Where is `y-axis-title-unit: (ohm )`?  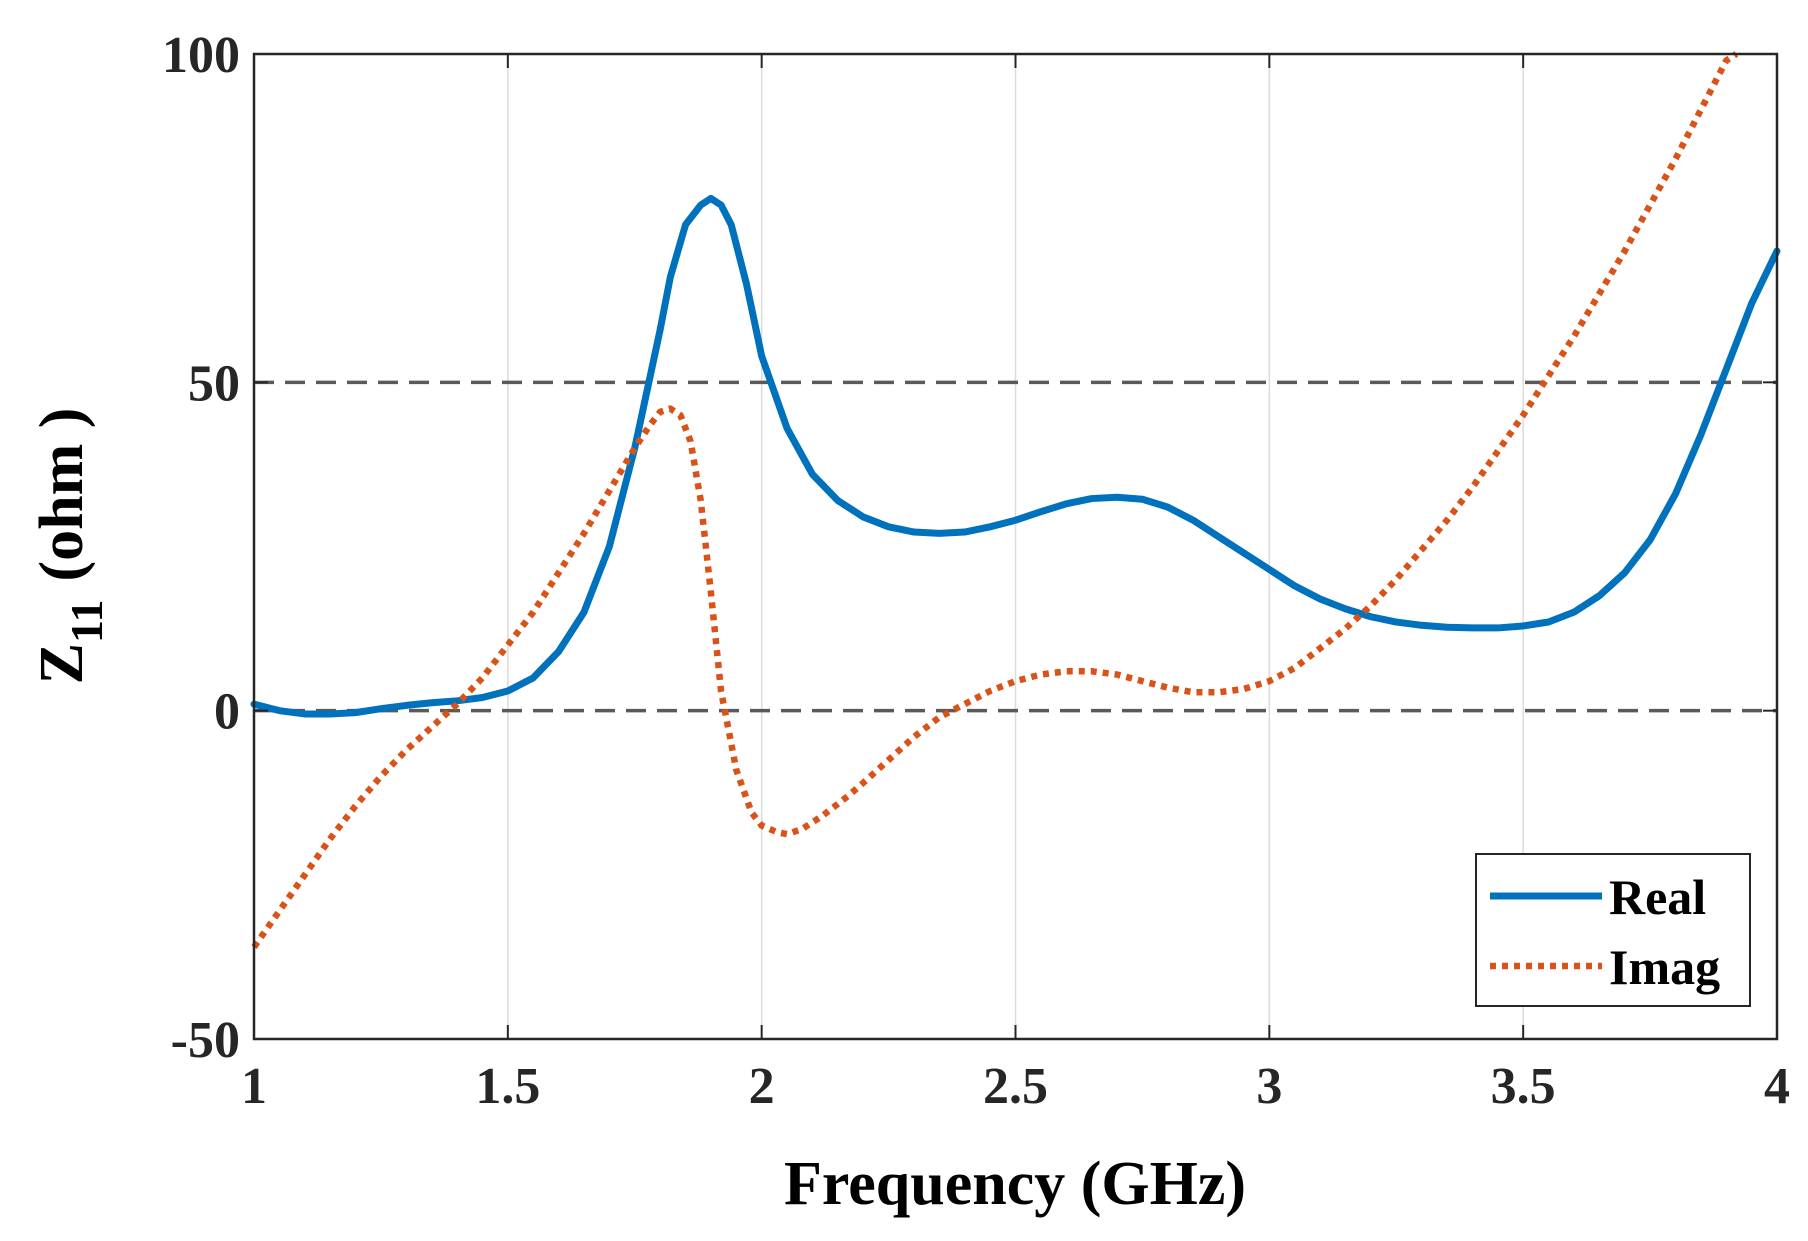 y-axis-title-unit: (ohm ) is located at coordinates (62, 495).